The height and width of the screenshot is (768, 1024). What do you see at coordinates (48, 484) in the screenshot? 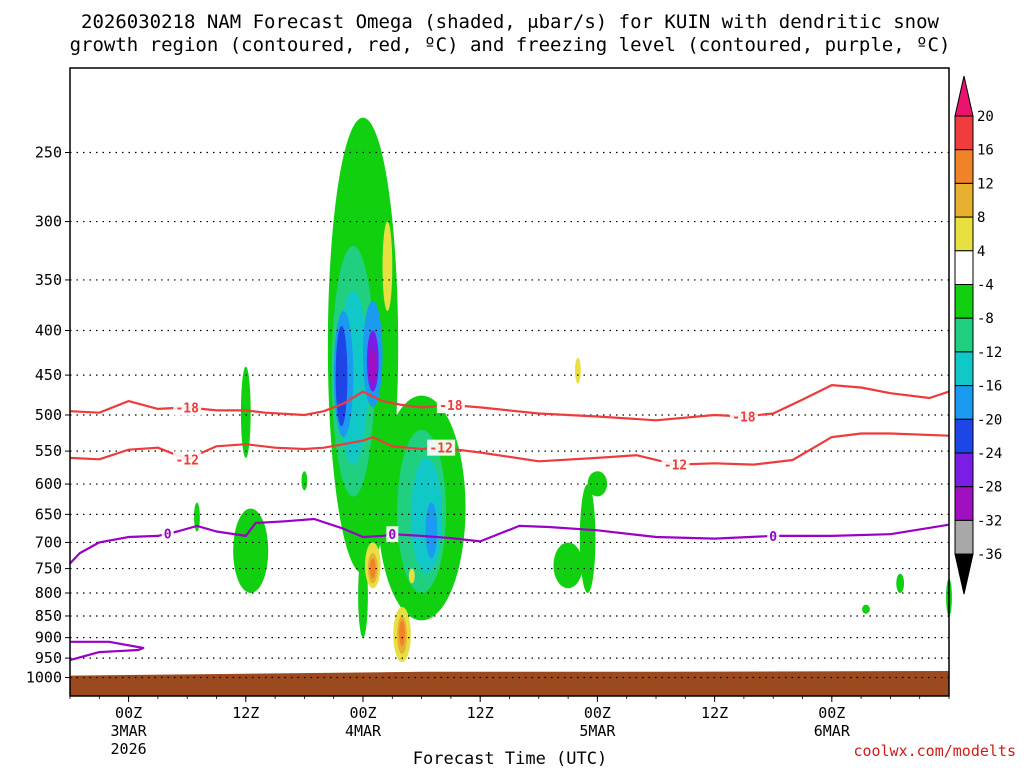
I see `y-tick-label-600: 600` at bounding box center [48, 484].